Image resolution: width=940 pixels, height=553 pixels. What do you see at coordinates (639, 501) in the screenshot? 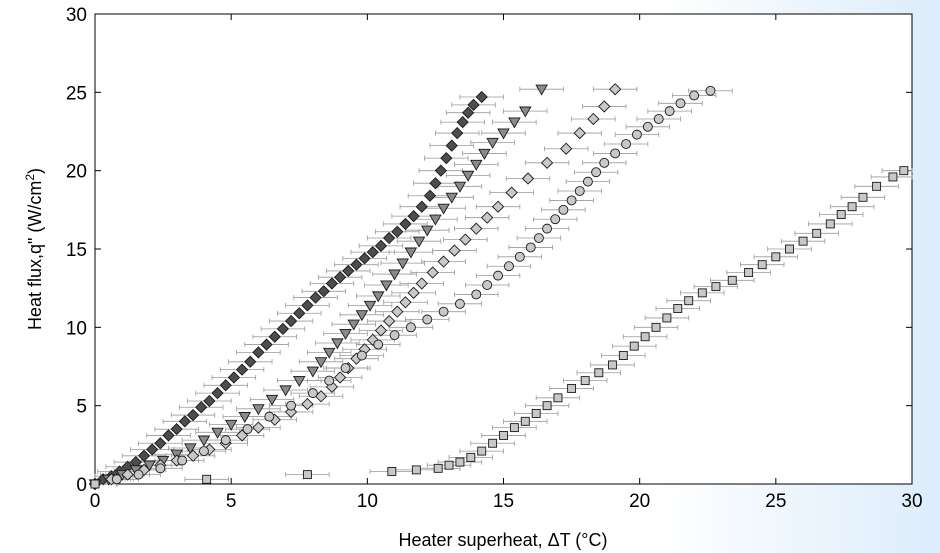
I see `x-tick-label: 20` at bounding box center [639, 501].